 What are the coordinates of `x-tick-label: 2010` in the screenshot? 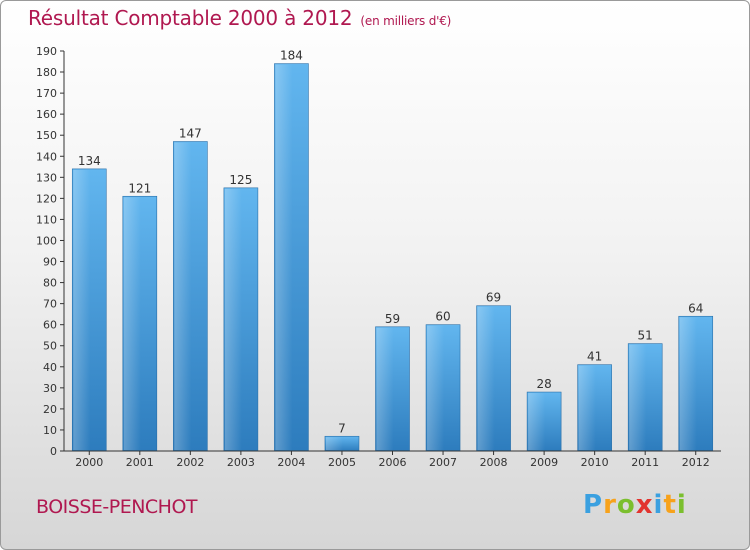 It's located at (595, 462).